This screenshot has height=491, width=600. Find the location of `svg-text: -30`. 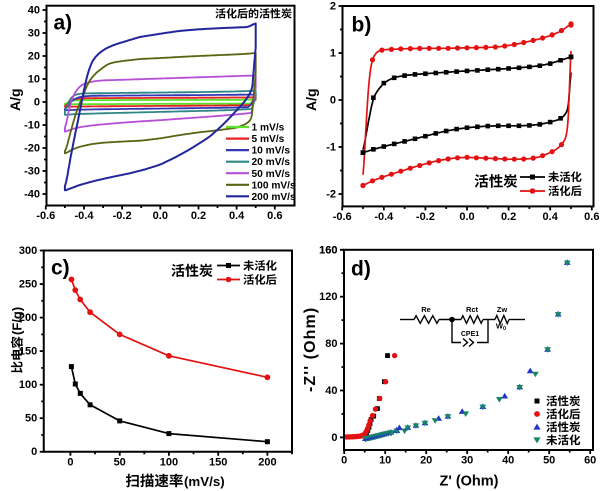

svg-text: -30 is located at coordinates (32, 172).